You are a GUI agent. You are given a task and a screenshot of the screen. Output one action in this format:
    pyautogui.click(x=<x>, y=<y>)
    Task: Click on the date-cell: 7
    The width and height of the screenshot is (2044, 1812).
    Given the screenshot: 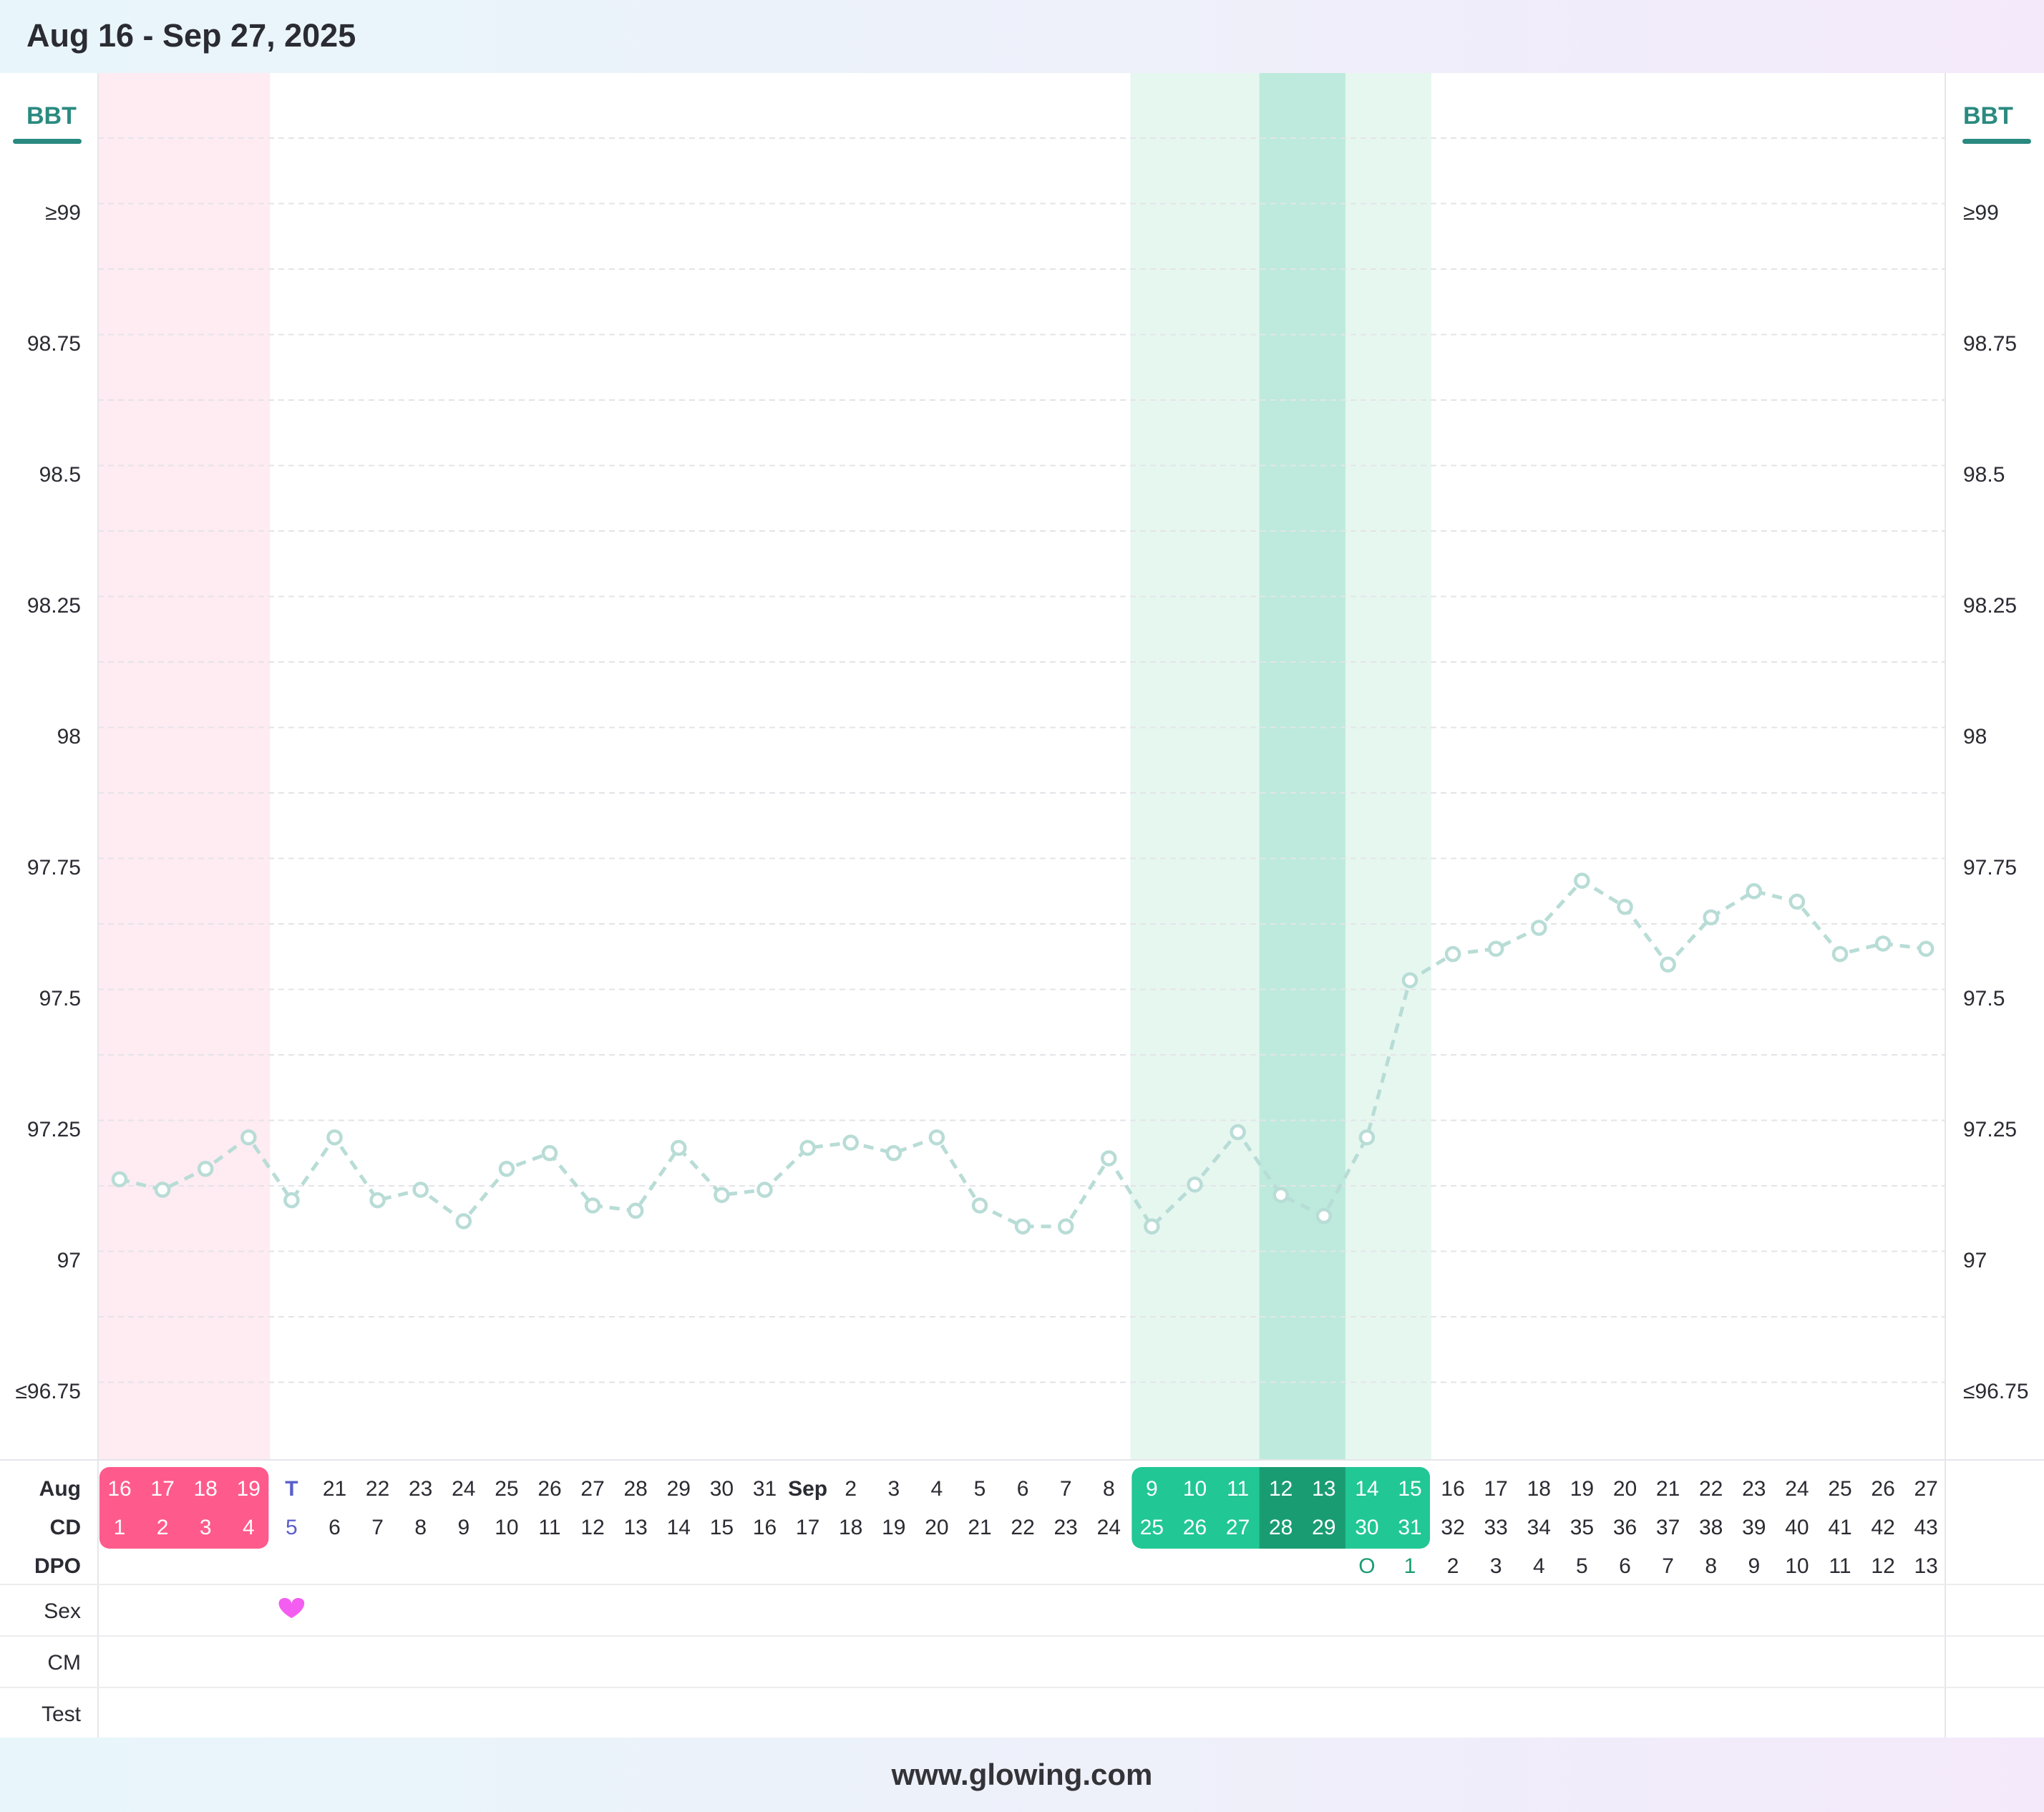 What is the action you would take?
    pyautogui.click(x=1066, y=1489)
    